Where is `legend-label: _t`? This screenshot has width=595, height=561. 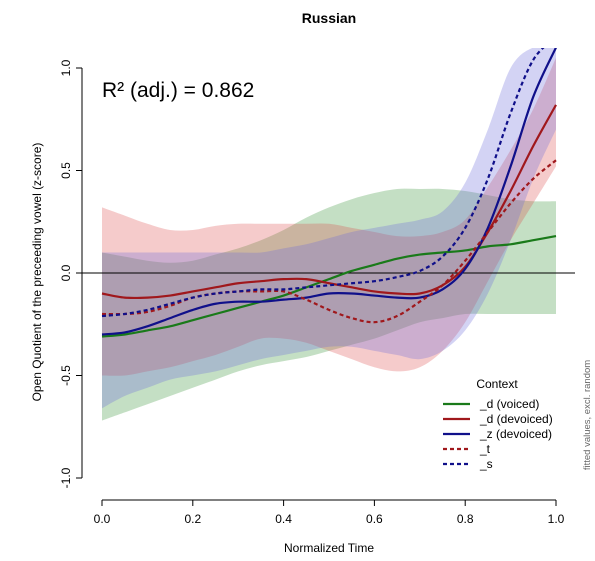
legend-label: _t is located at coordinates (485, 449).